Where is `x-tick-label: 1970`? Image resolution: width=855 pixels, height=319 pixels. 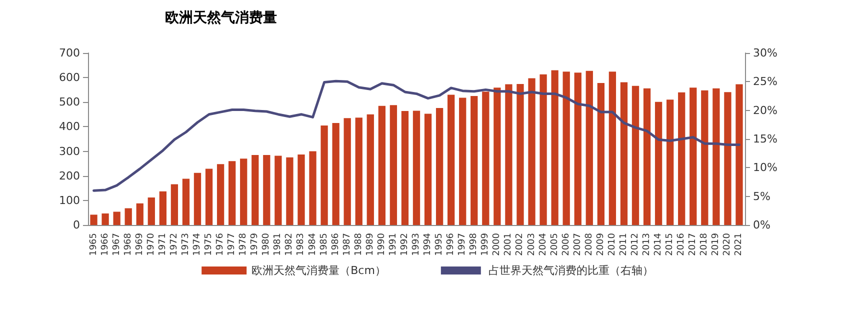 x-tick-label: 1970 is located at coordinates (151, 244).